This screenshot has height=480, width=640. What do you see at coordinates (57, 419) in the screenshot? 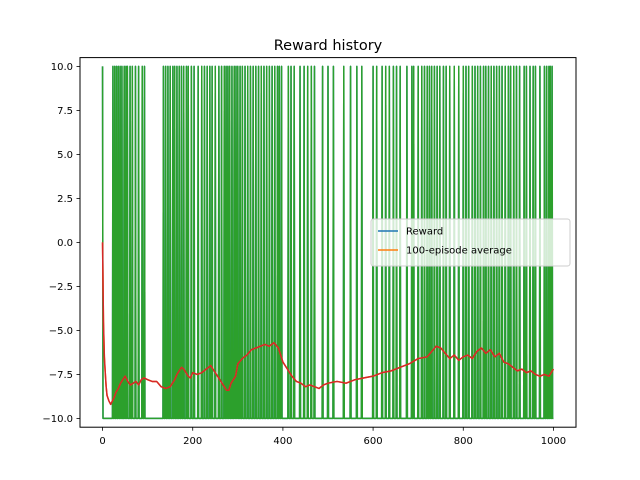
I see `y-tick-label: −10.0` at bounding box center [57, 419].